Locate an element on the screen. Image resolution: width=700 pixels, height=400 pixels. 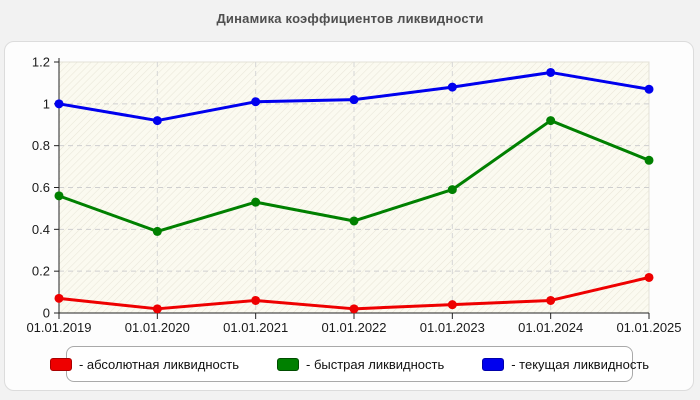
y-tick-label: 0.6 is located at coordinates (41, 187).